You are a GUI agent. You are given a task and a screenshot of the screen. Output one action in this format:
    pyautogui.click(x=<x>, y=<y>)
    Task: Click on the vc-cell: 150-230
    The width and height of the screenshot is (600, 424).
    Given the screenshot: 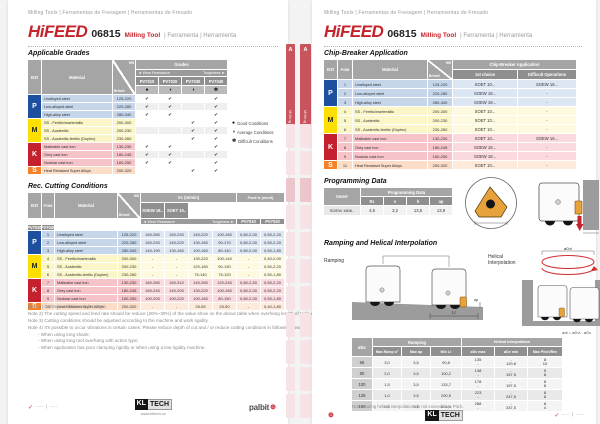 What is the action you would take?
    pyautogui.click(x=176, y=234)
    